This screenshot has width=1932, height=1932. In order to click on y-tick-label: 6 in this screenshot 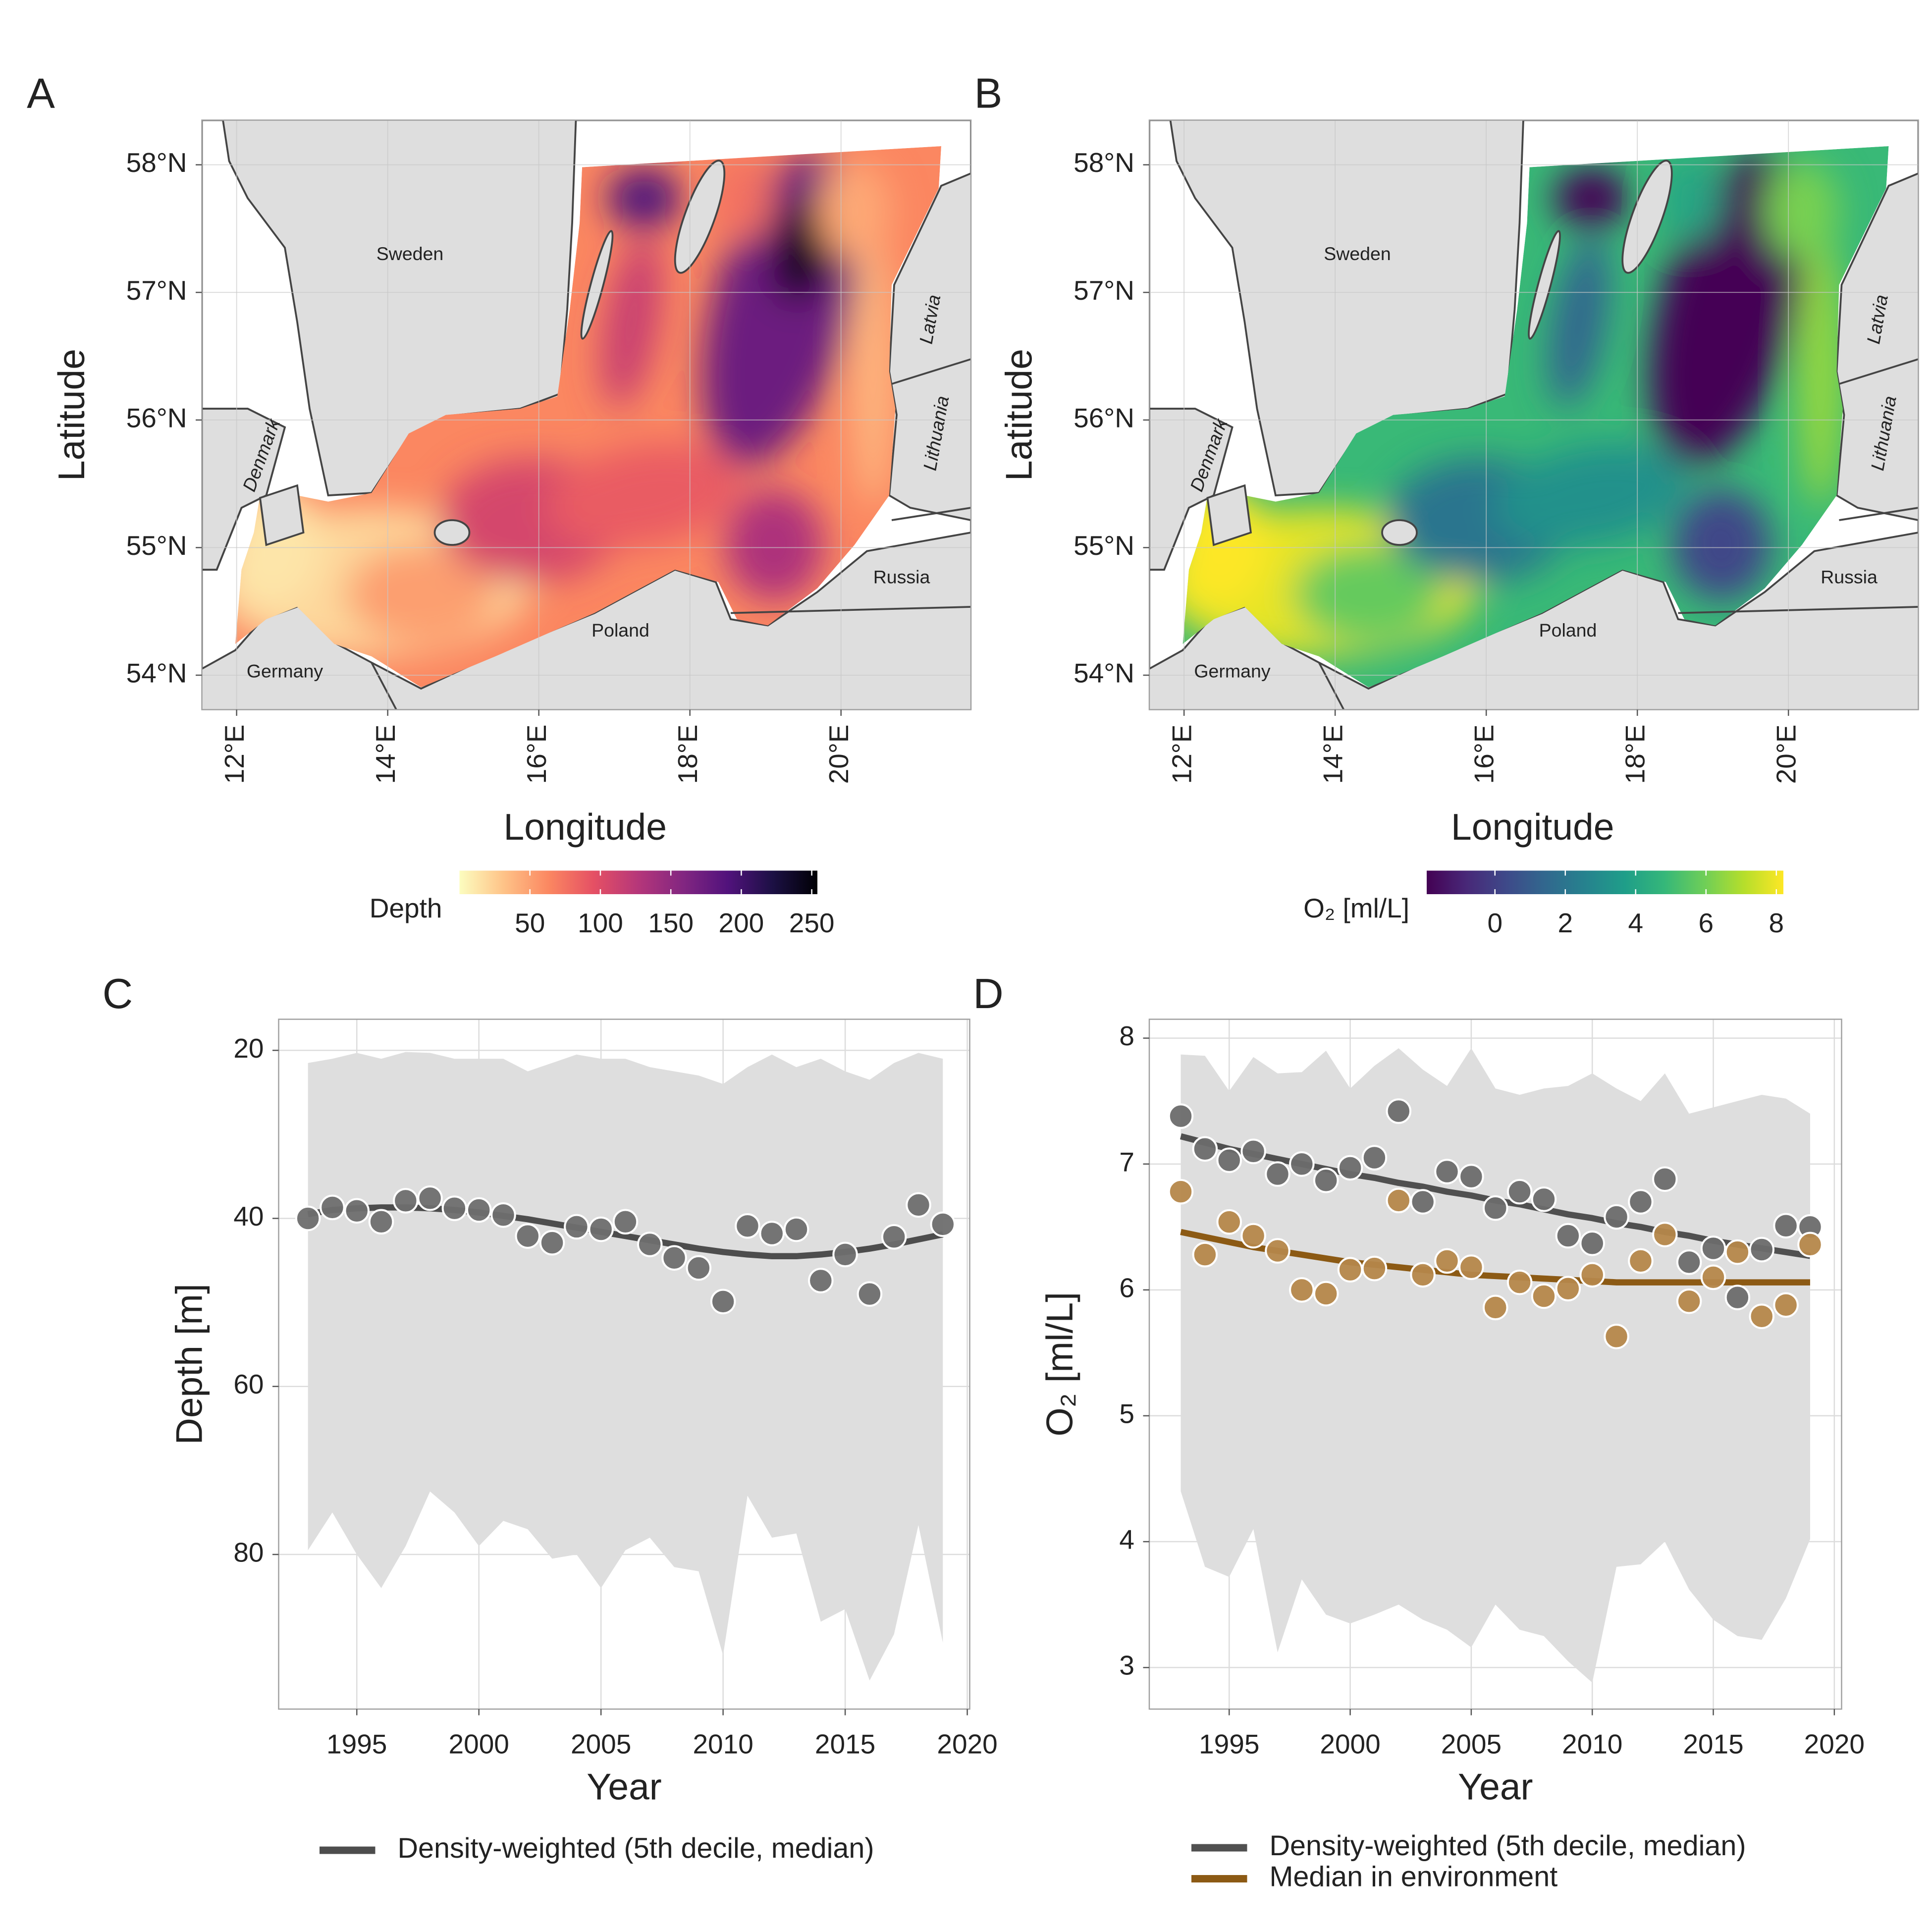, I will do `click(1126, 1287)`.